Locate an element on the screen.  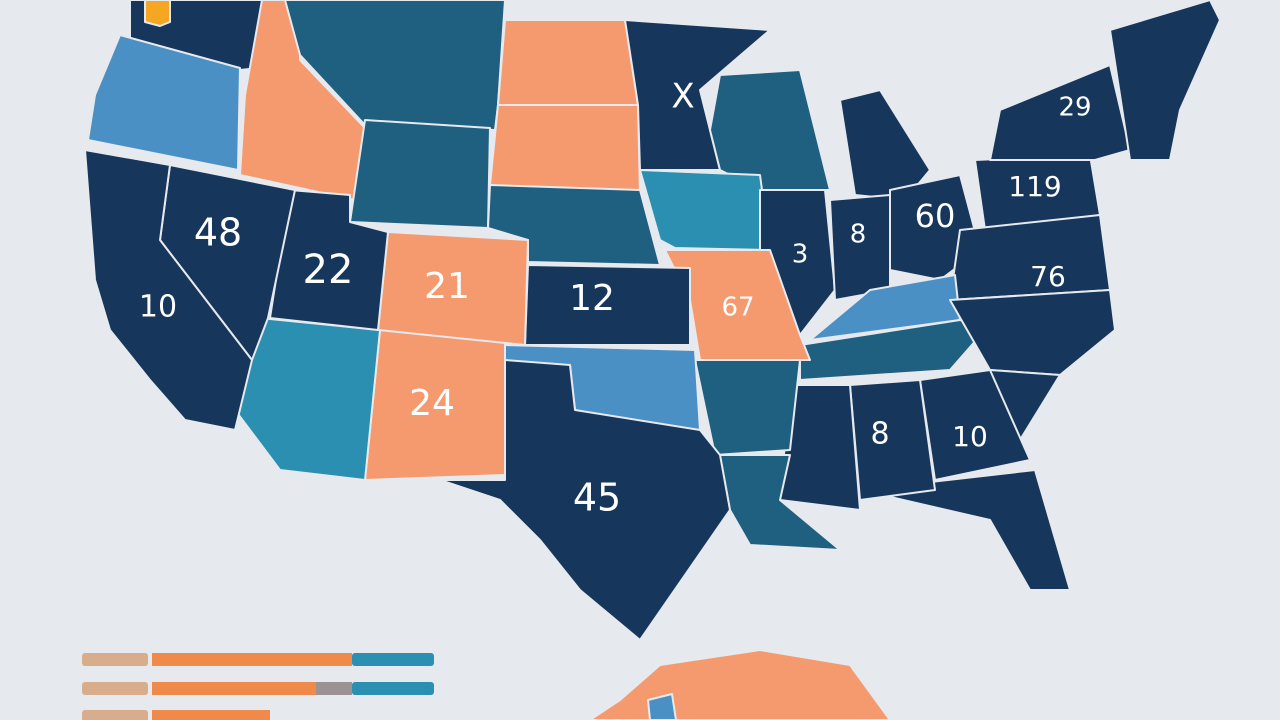
state-label: 119 is located at coordinates (1034, 186).